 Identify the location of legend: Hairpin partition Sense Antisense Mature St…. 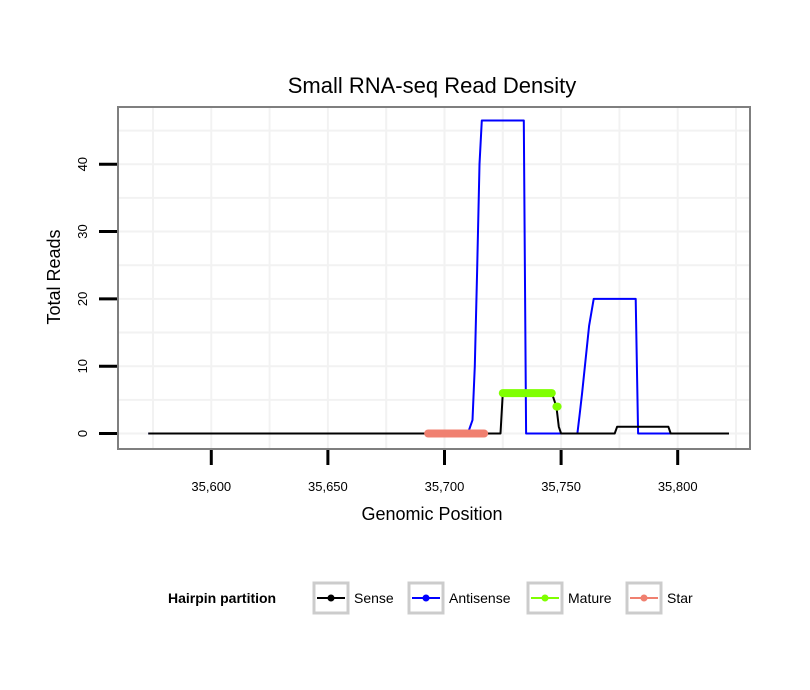
(430, 598).